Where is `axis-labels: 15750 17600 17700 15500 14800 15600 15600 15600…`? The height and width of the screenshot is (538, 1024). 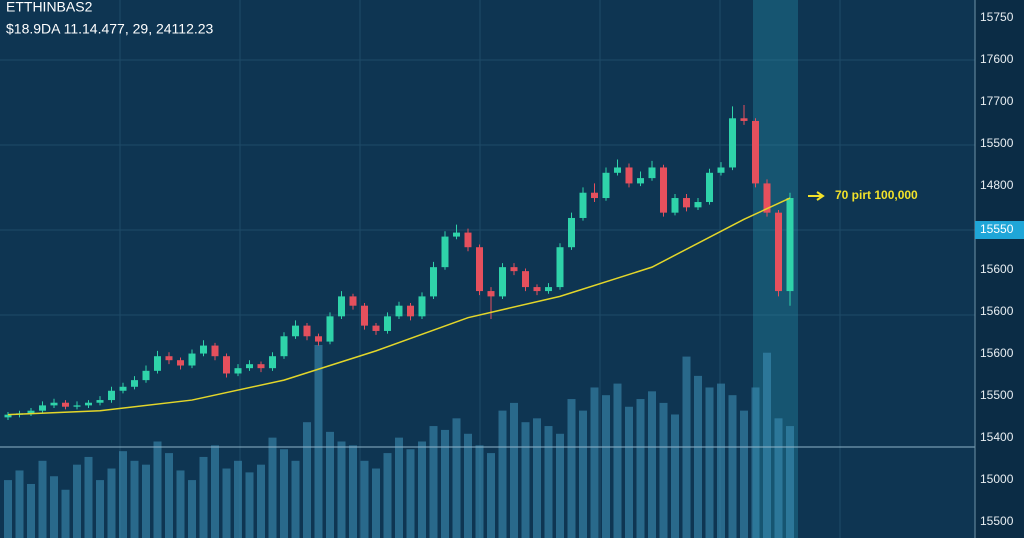 axis-labels: 15750 17600 17700 15500 14800 15600 15600 15600… is located at coordinates (997, 269).